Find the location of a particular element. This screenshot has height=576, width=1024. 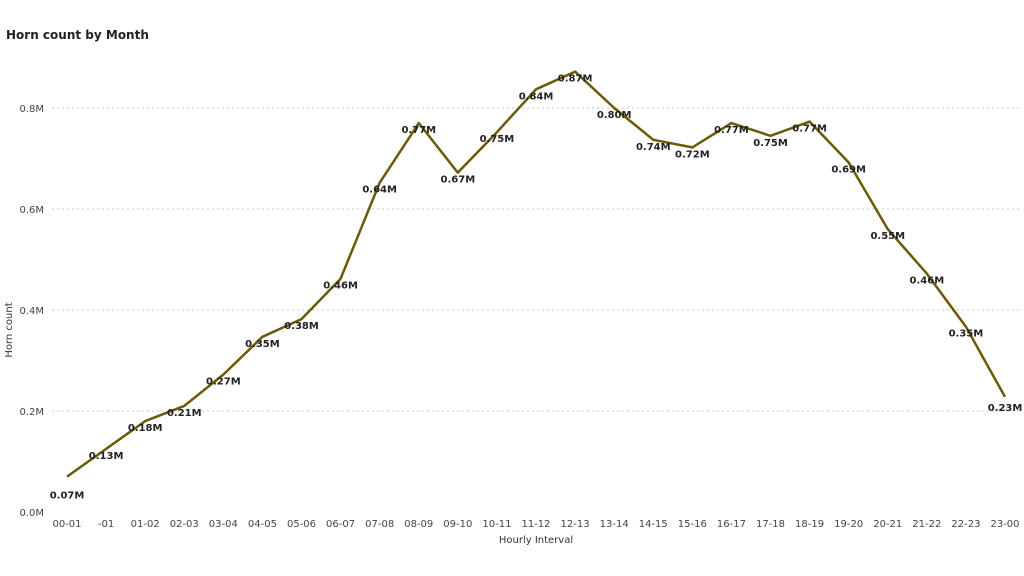

x-tick-label: 10-11 is located at coordinates (496, 524).